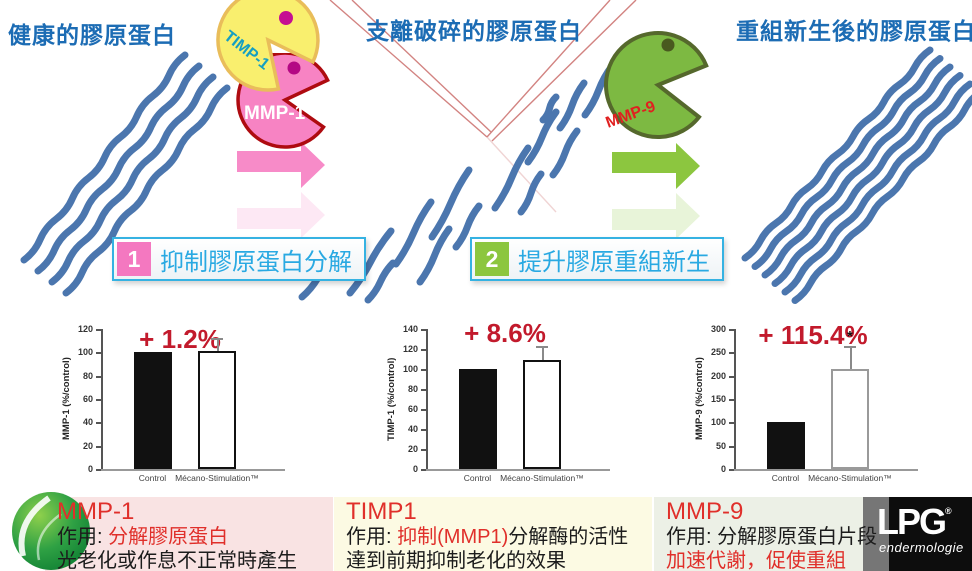  What do you see at coordinates (876, 534) in the screenshot?
I see `lpg-logo-strip` at bounding box center [876, 534].